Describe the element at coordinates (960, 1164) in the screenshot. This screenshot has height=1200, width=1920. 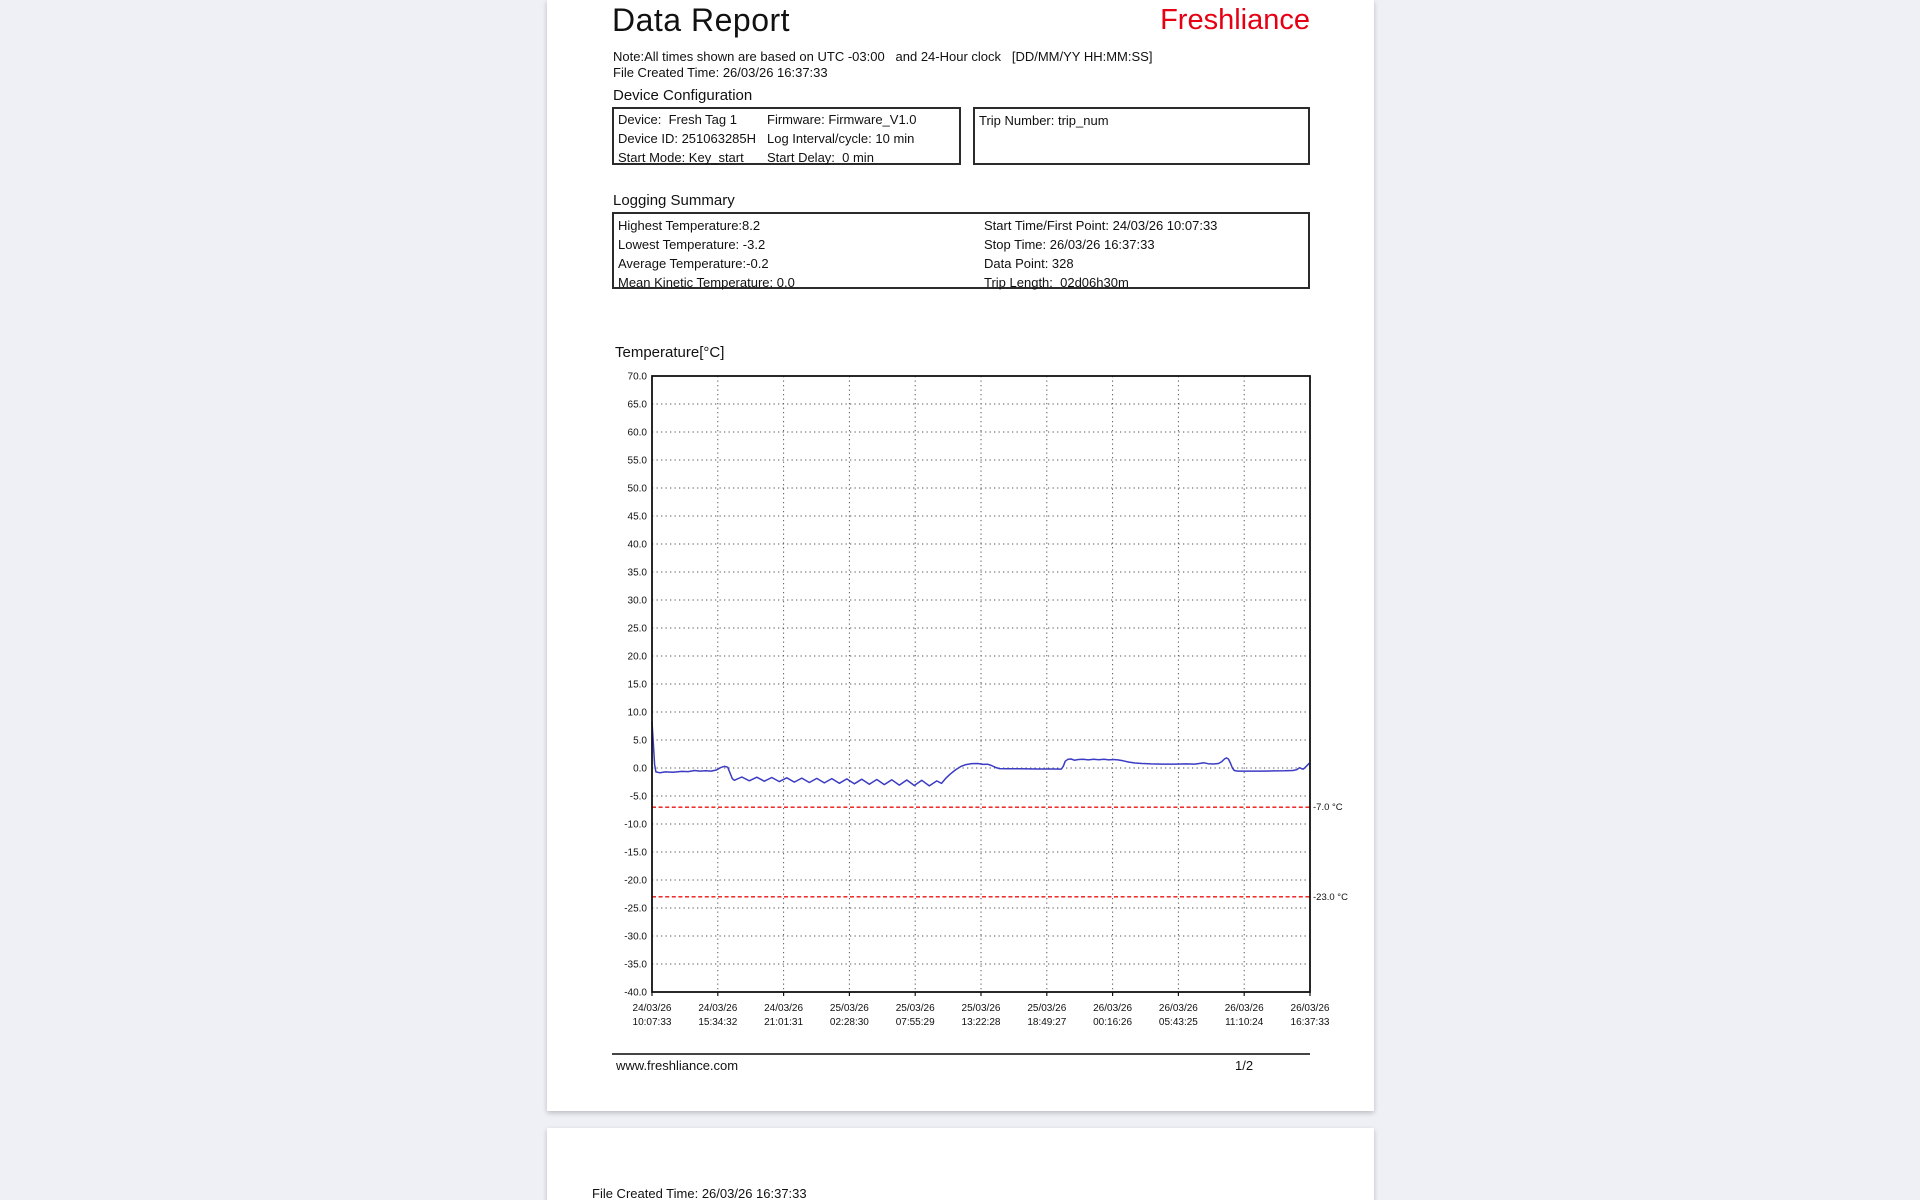
I see `report-page-2: File Created Time: 26/03/26 16:37:33` at that location.